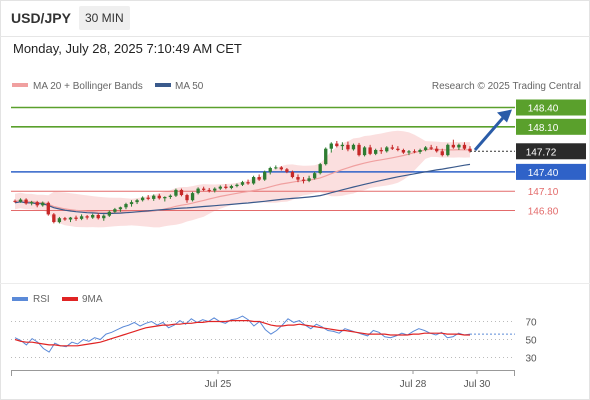  I want to click on level-label-146.80: 146.80, so click(543, 212).